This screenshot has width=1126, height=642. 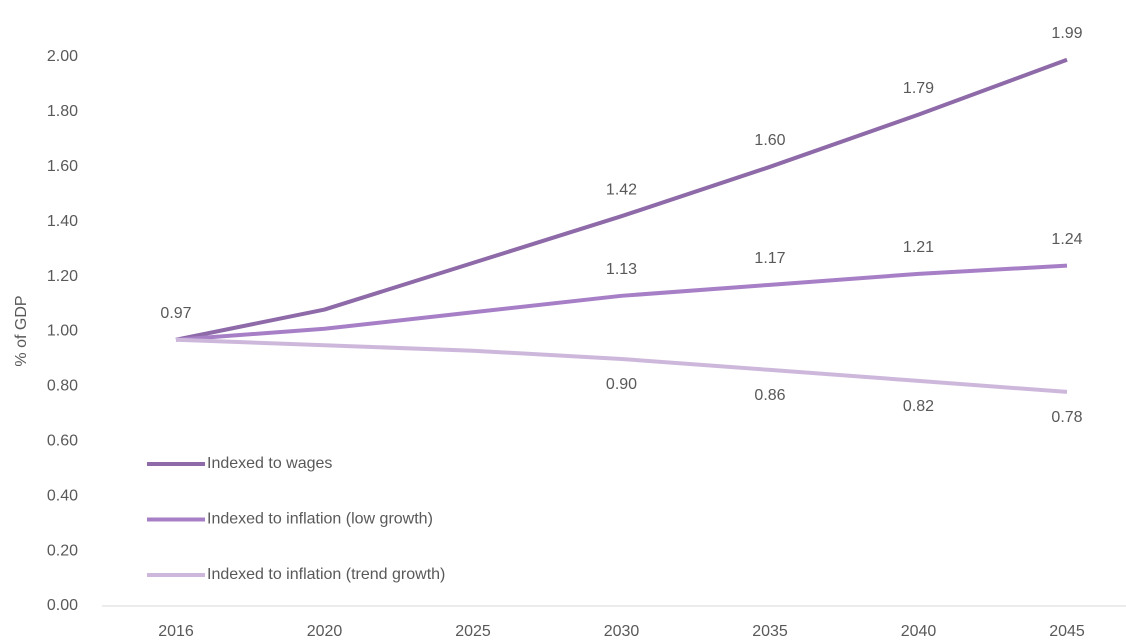 What do you see at coordinates (62, 495) in the screenshot?
I see `y-tick-label: 0.40` at bounding box center [62, 495].